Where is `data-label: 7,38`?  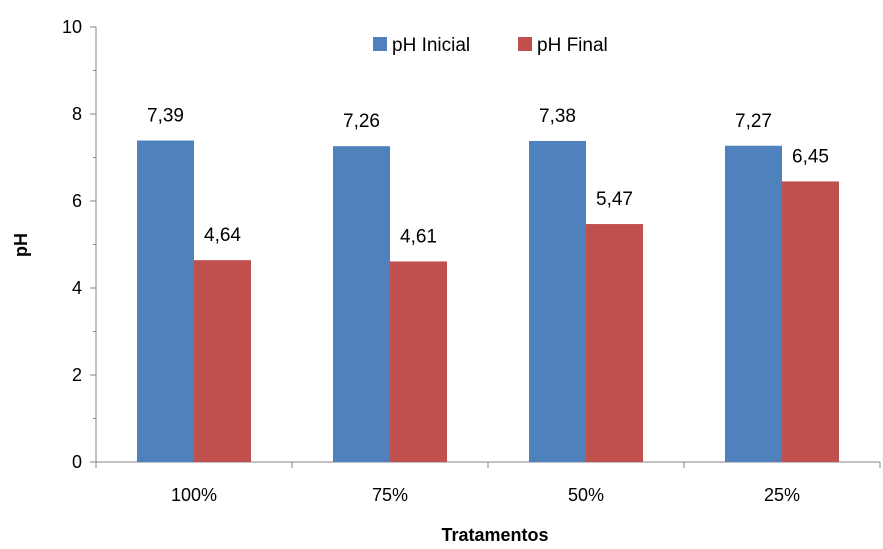
data-label: 7,38 is located at coordinates (557, 116).